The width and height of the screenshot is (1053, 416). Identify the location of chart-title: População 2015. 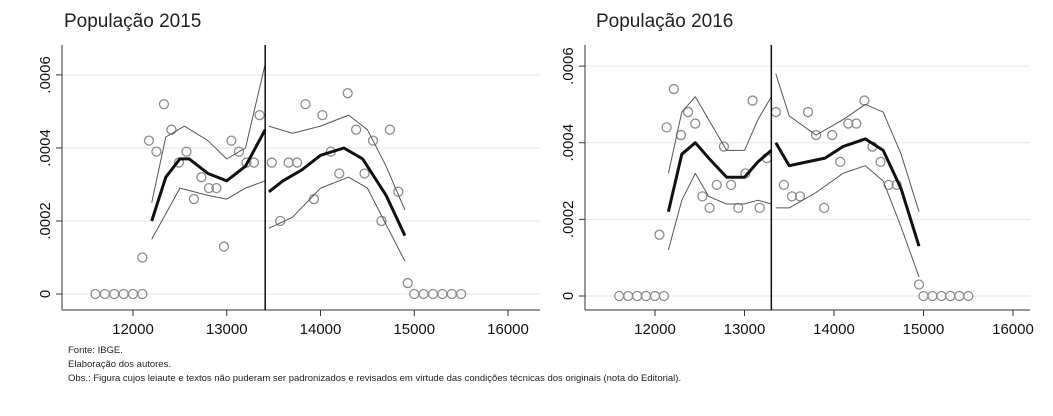
(132, 21).